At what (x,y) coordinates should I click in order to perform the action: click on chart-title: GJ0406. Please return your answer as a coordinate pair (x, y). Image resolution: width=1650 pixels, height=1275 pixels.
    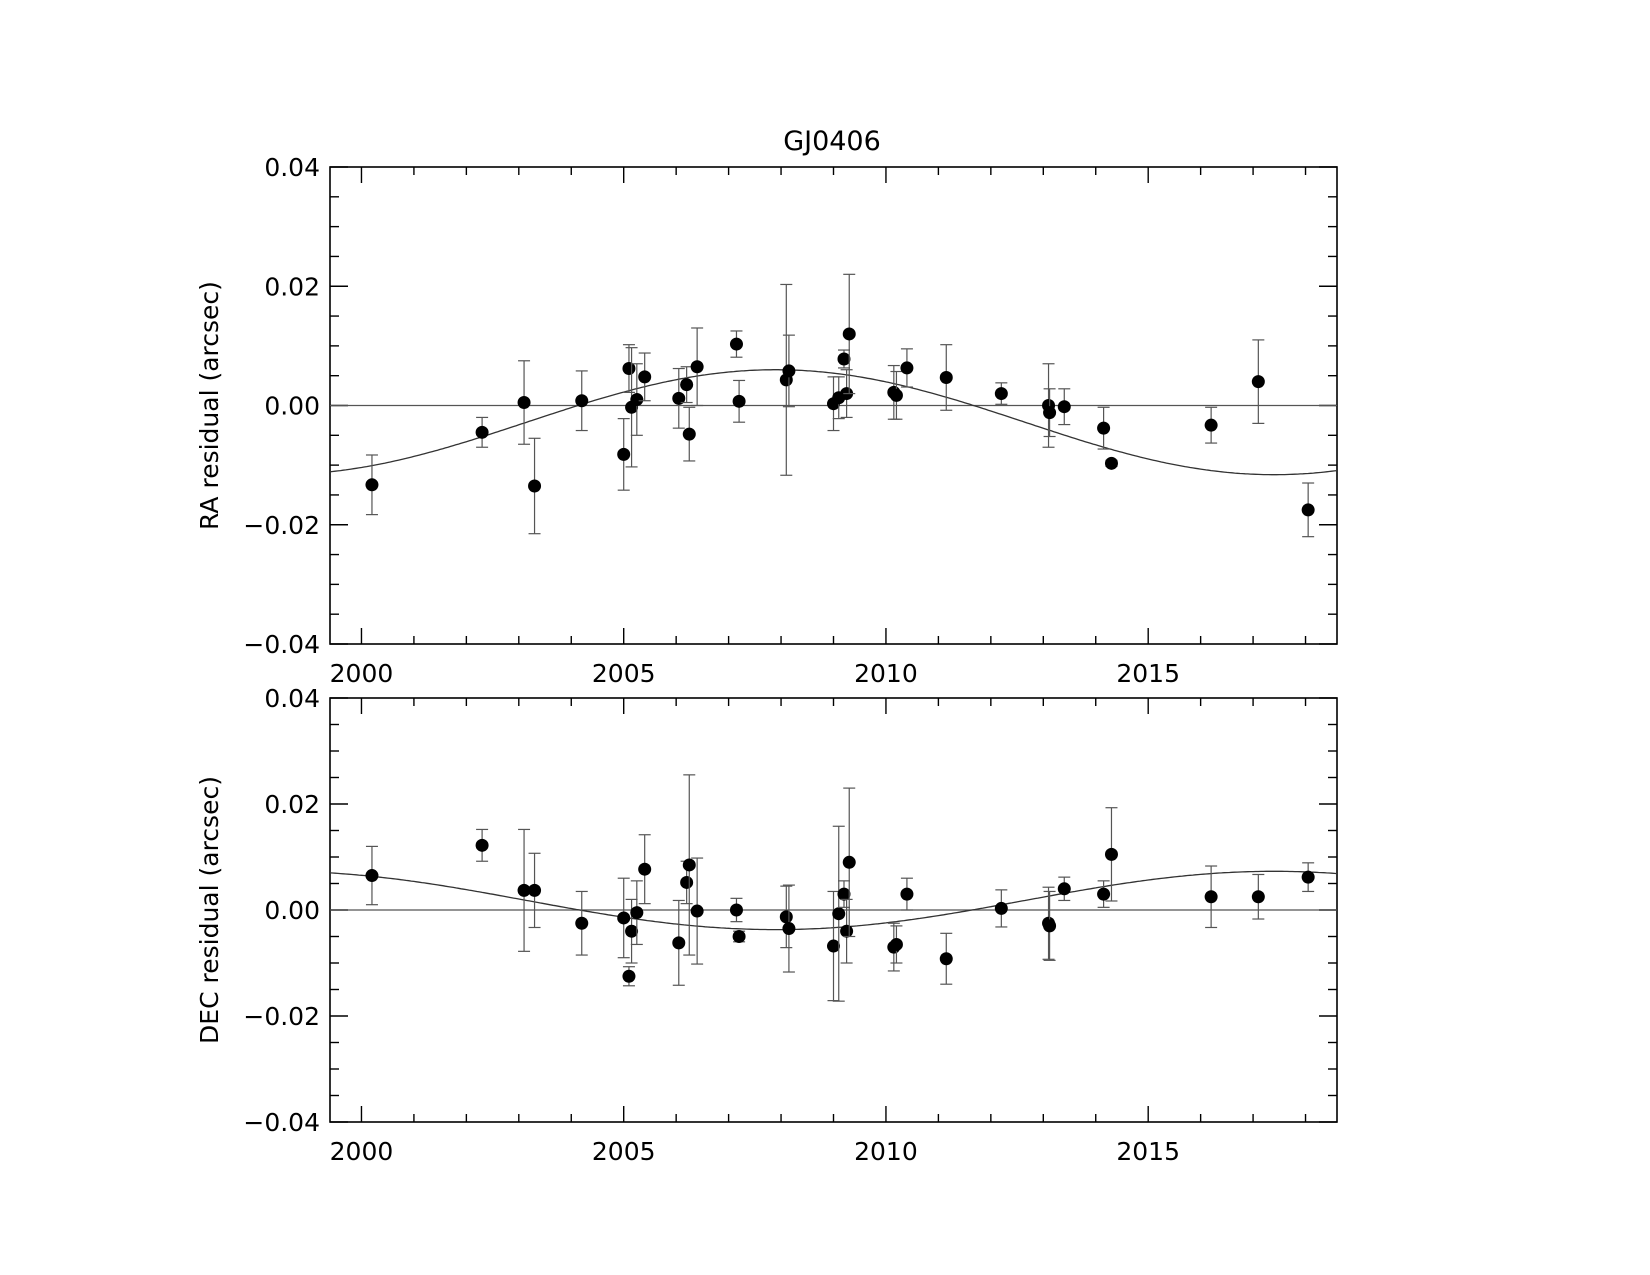
    Looking at the image, I should click on (832, 141).